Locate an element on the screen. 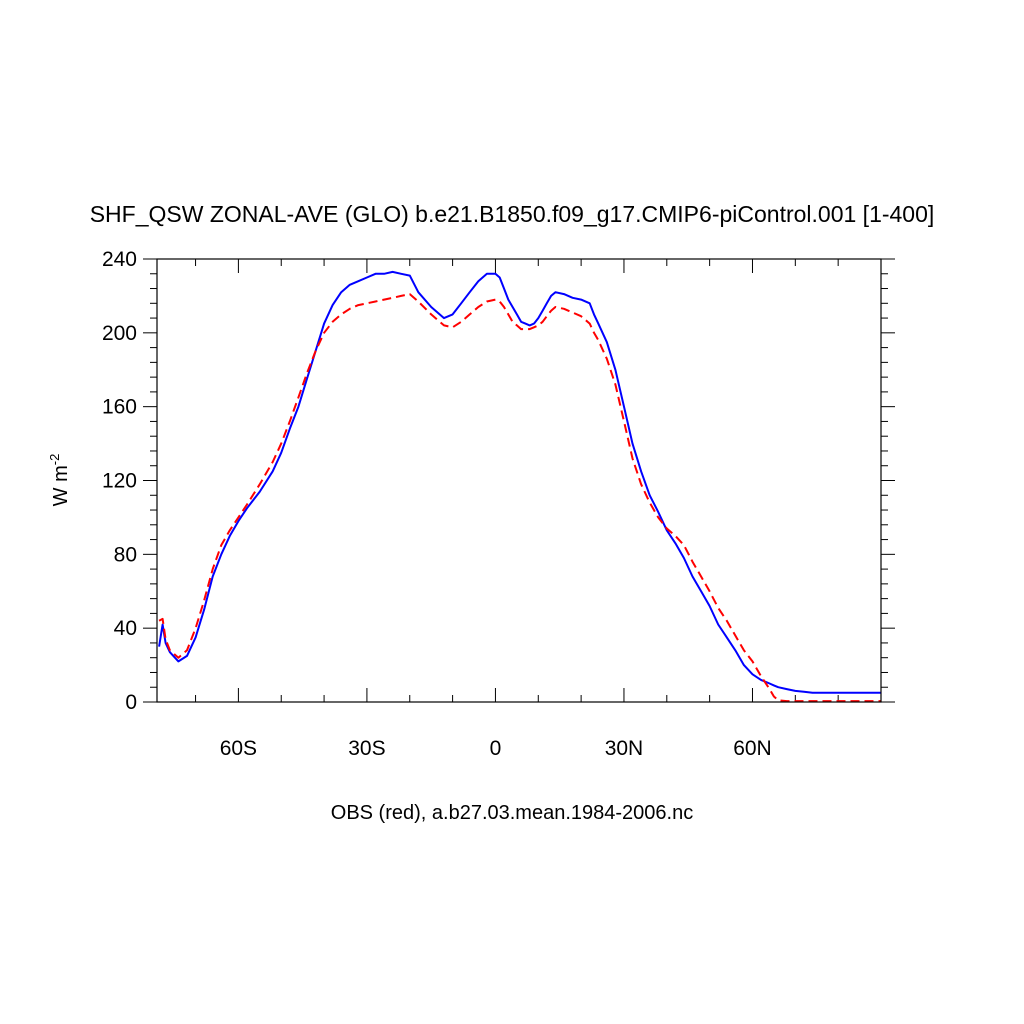 The height and width of the screenshot is (1024, 1024). x-tick-label: 0 is located at coordinates (496, 748).